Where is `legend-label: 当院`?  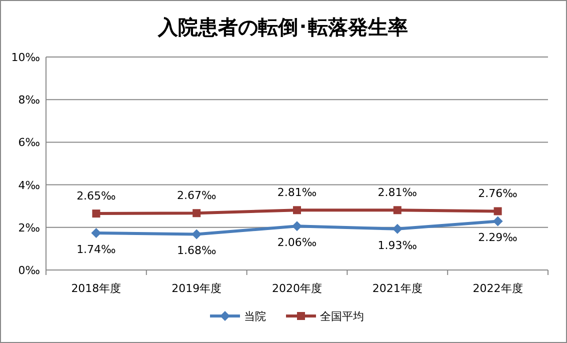
legend-label: 当院 is located at coordinates (255, 316).